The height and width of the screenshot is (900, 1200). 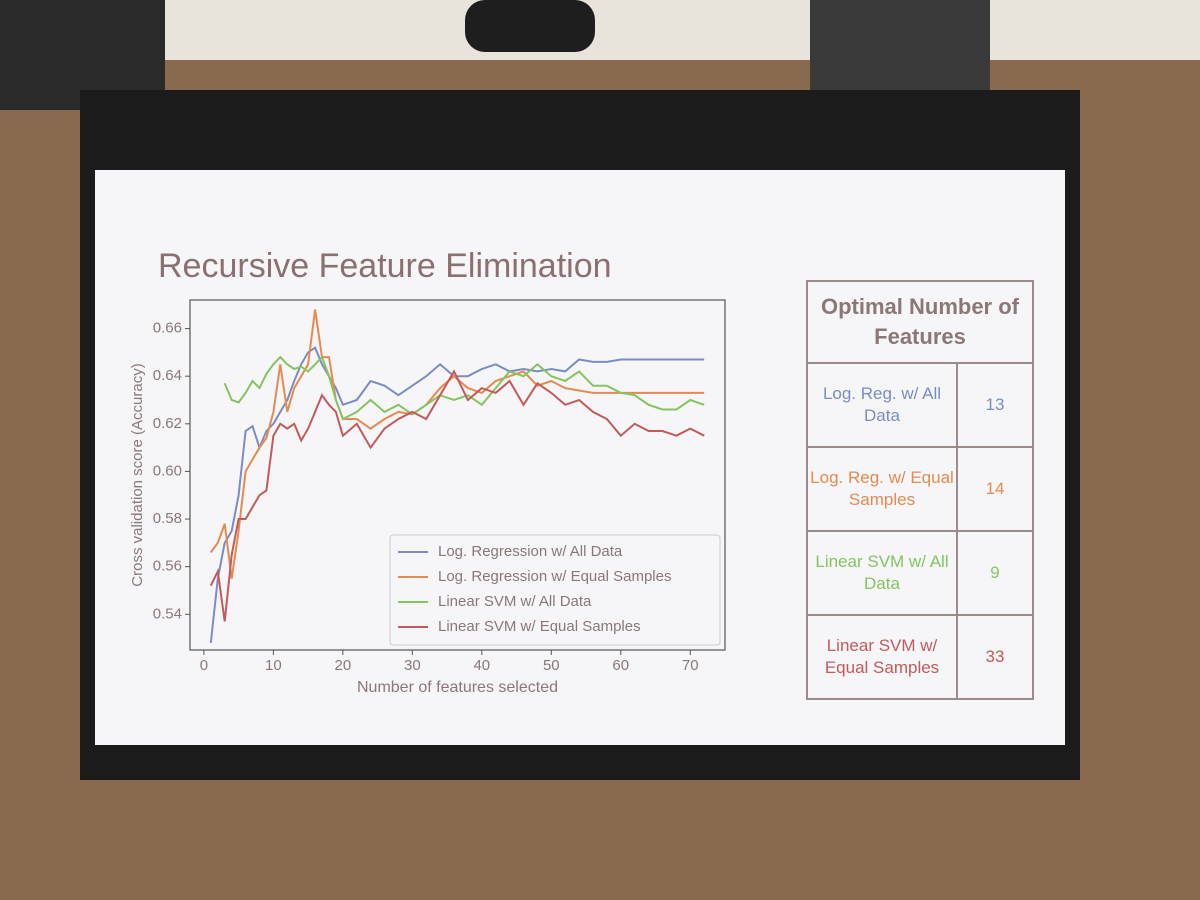 I want to click on y-tick-label: 0.62, so click(x=167, y=423).